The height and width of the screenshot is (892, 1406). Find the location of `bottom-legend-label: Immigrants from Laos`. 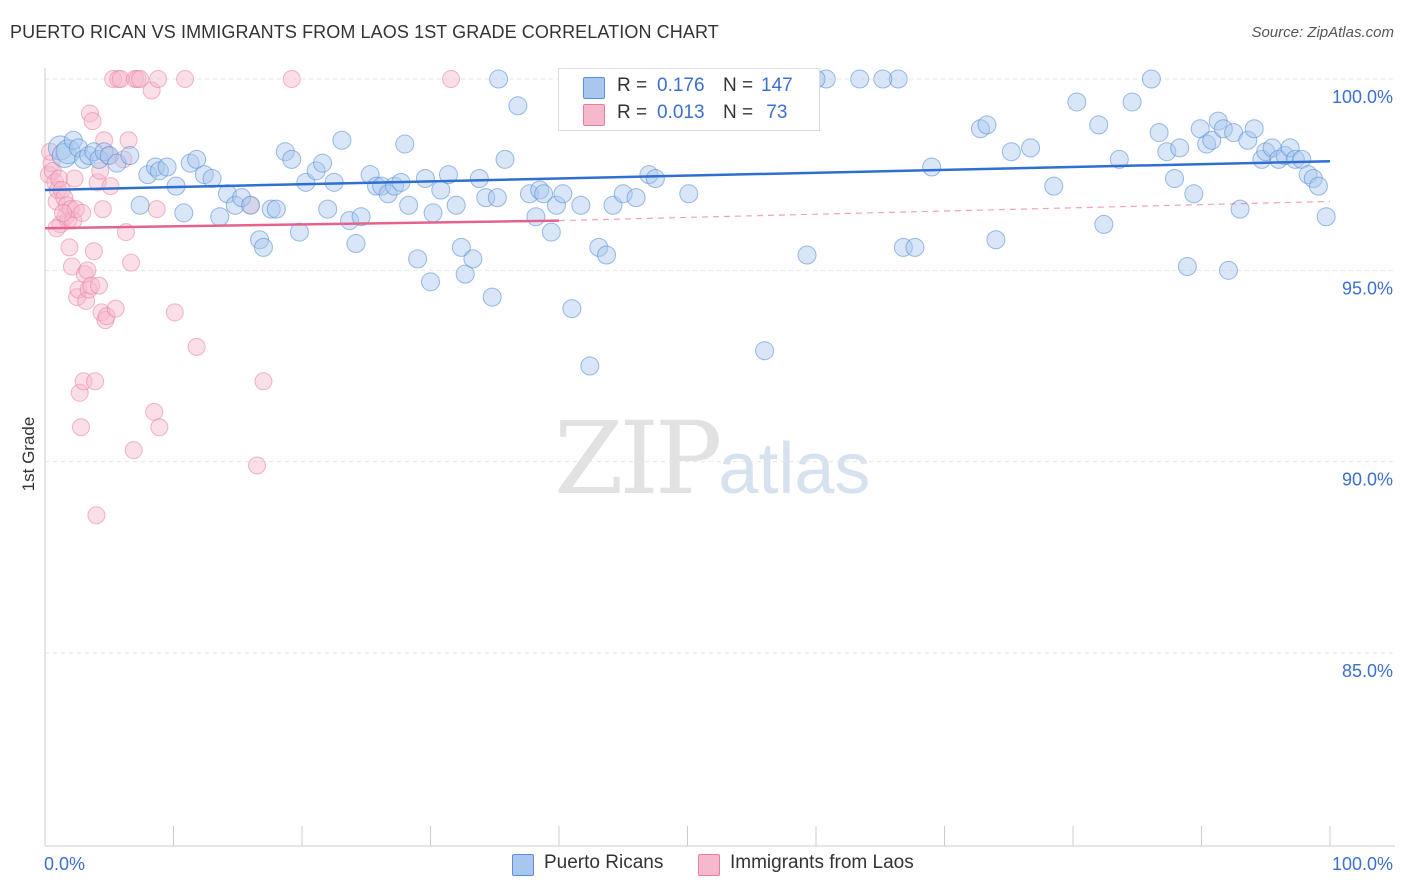

bottom-legend-label: Immigrants from Laos is located at coordinates (822, 862).